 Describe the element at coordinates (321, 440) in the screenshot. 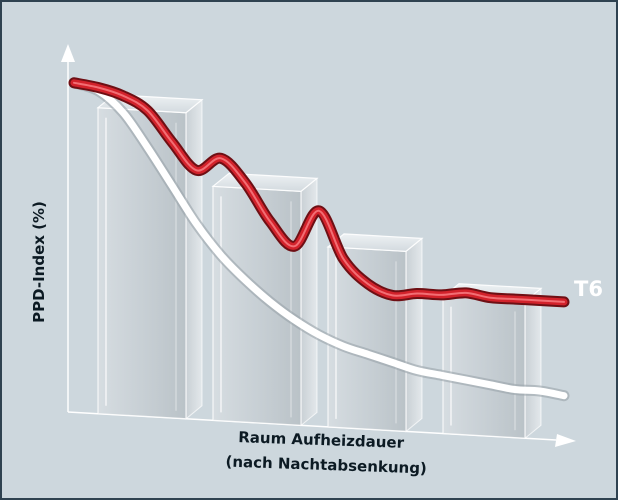

I see `x-axis-label-line1: Raum Aufheizdauer` at that location.